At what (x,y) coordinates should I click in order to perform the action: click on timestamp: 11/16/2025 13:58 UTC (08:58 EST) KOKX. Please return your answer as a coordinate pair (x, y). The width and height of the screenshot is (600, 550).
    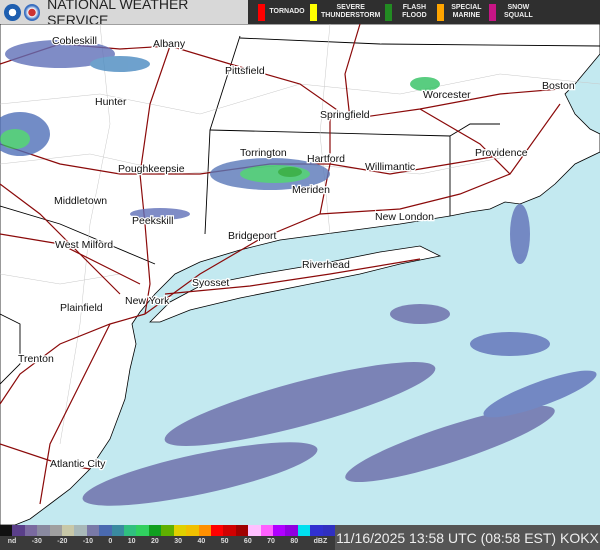
    Looking at the image, I should click on (467, 537).